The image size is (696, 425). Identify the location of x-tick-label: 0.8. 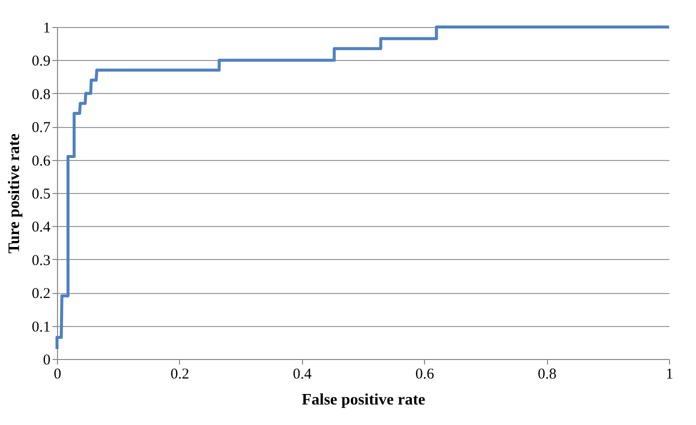
(547, 374).